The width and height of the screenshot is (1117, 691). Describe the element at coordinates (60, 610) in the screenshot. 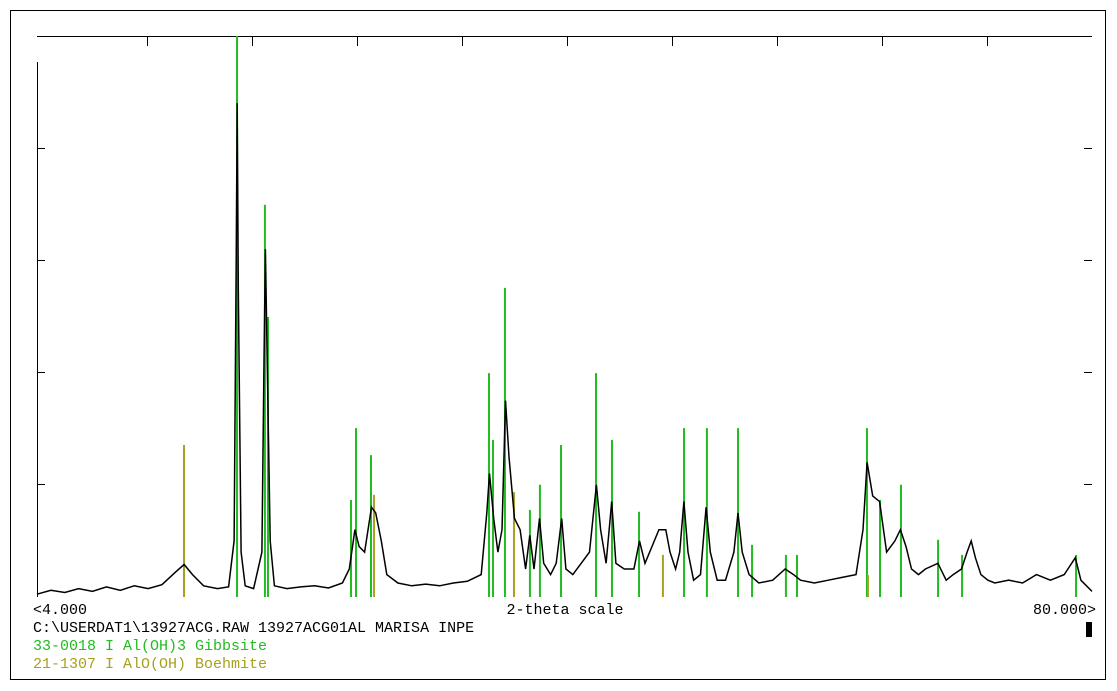

I see `x-tick-label: <4.000` at that location.